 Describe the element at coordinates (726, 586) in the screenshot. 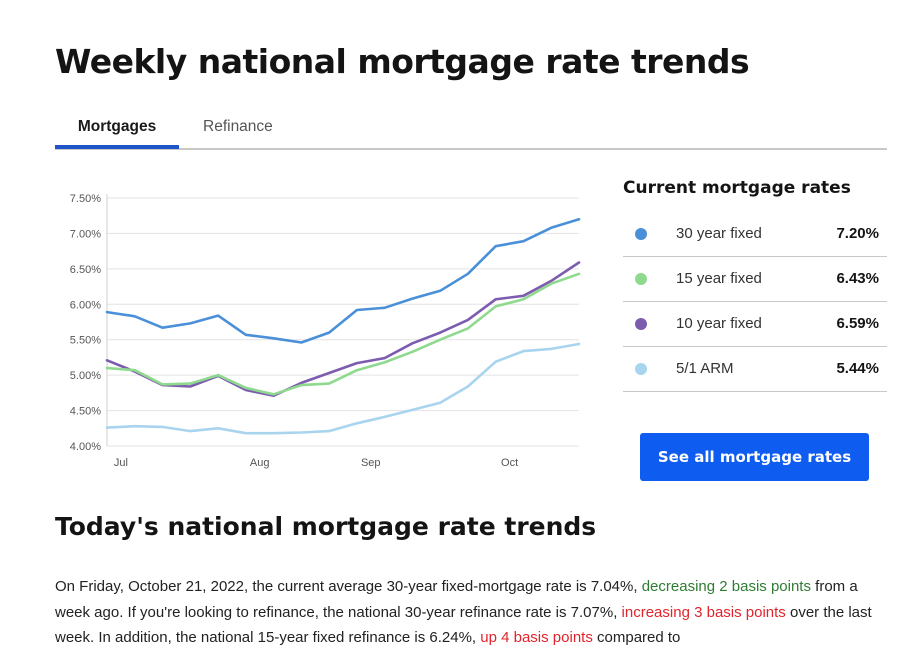

I see `change-30yr-link: decreasing 2 basis points` at that location.